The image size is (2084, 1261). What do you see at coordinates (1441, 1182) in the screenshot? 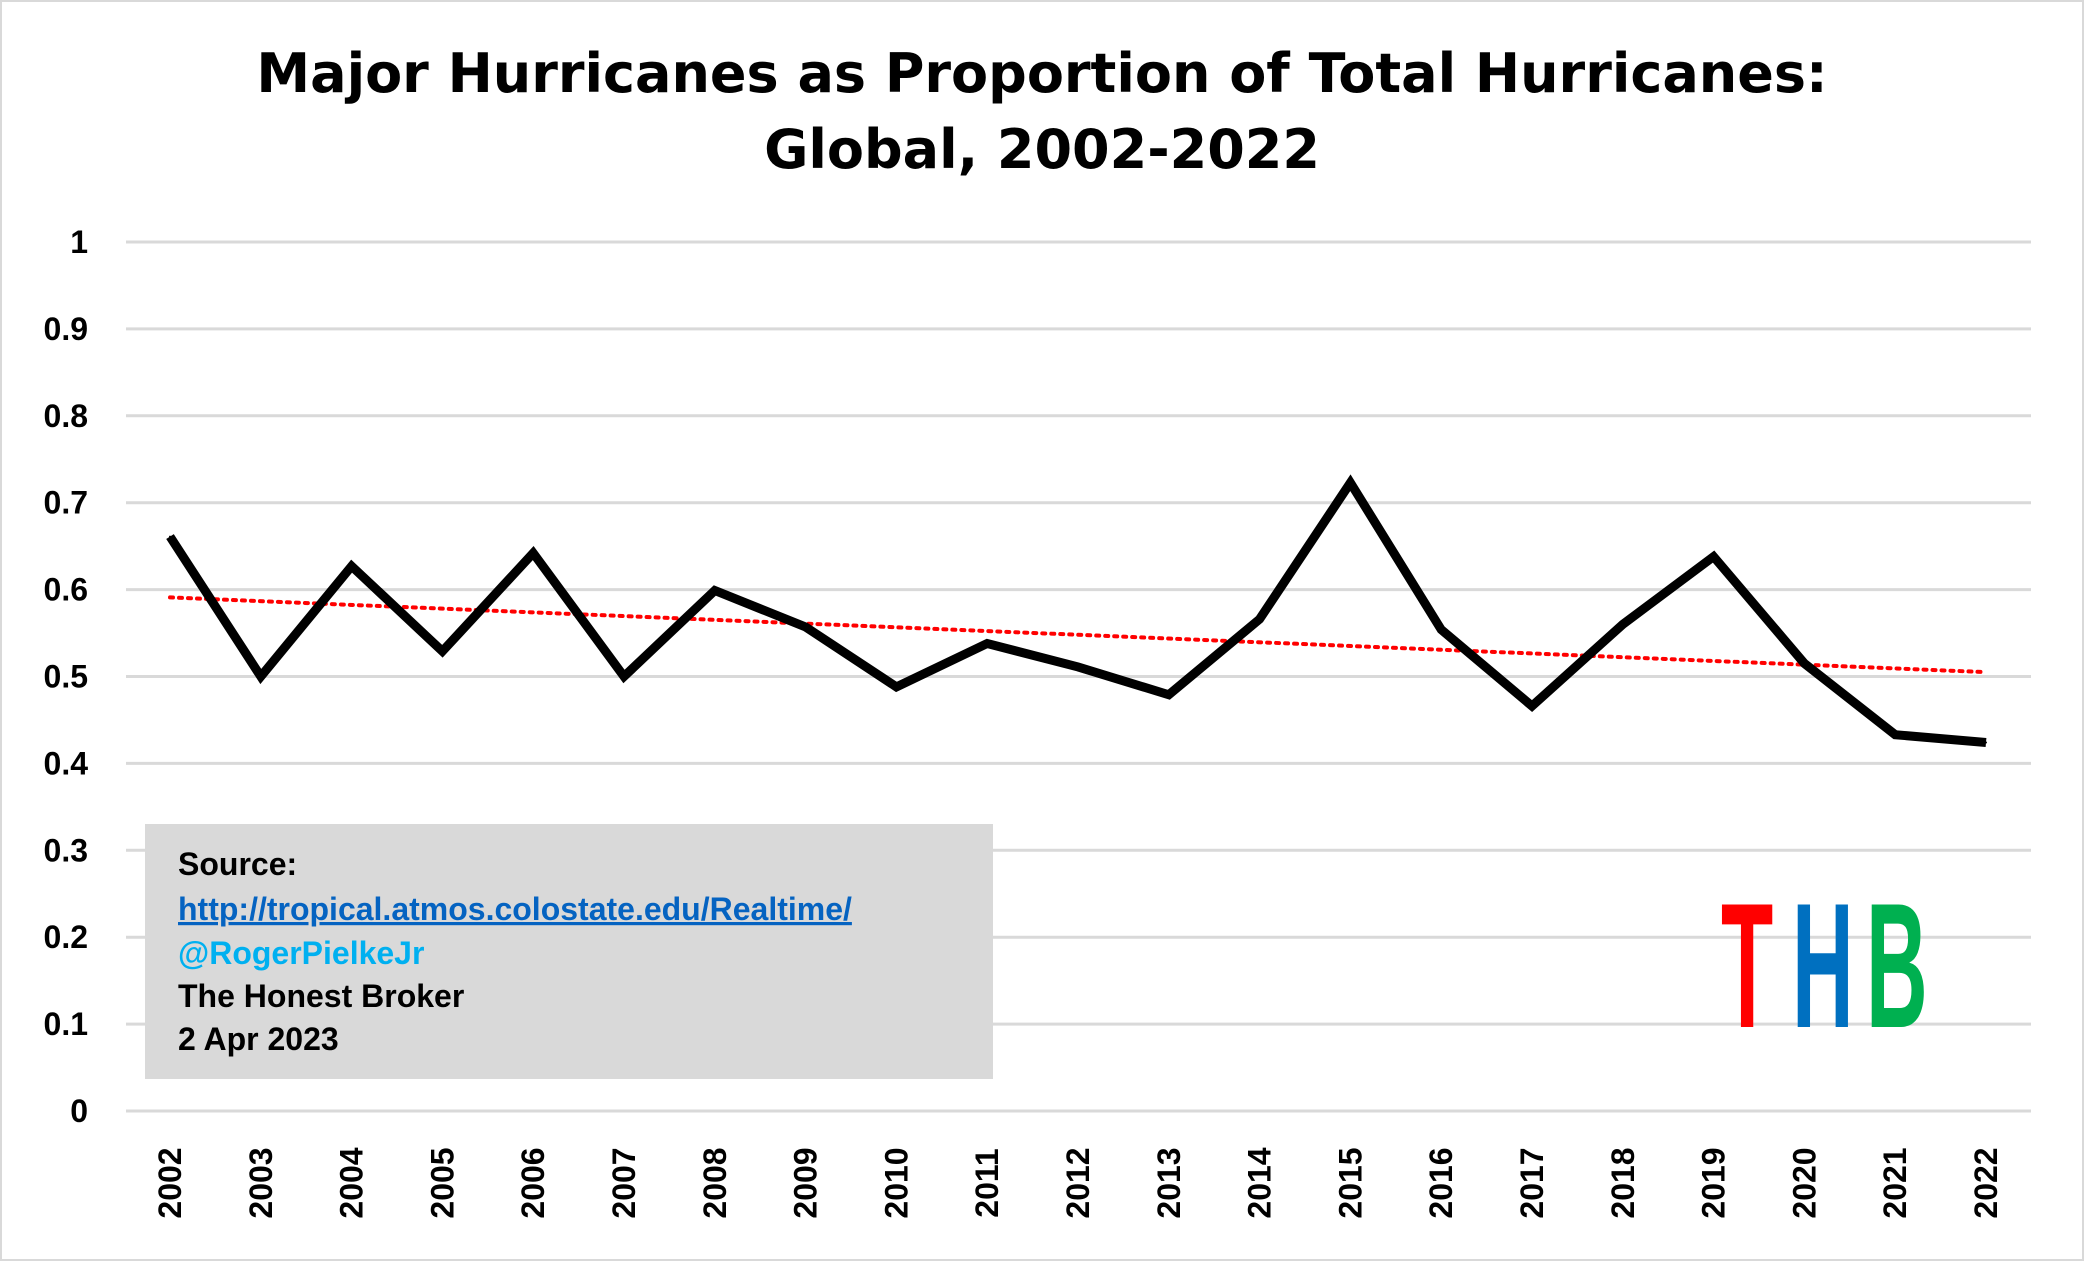
I see `x-tick-label: 2016` at bounding box center [1441, 1182].